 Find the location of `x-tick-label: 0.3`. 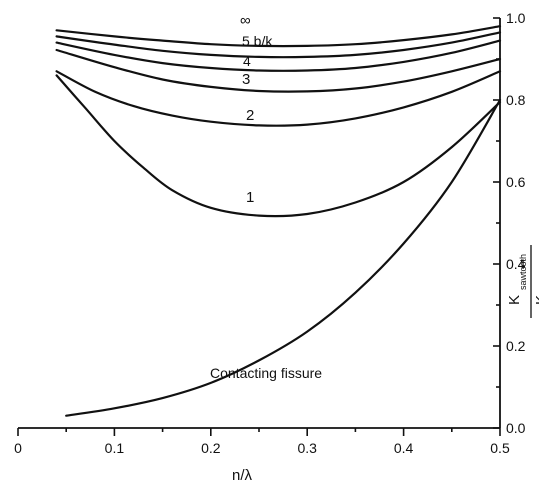

x-tick-label: 0.3 is located at coordinates (307, 448).